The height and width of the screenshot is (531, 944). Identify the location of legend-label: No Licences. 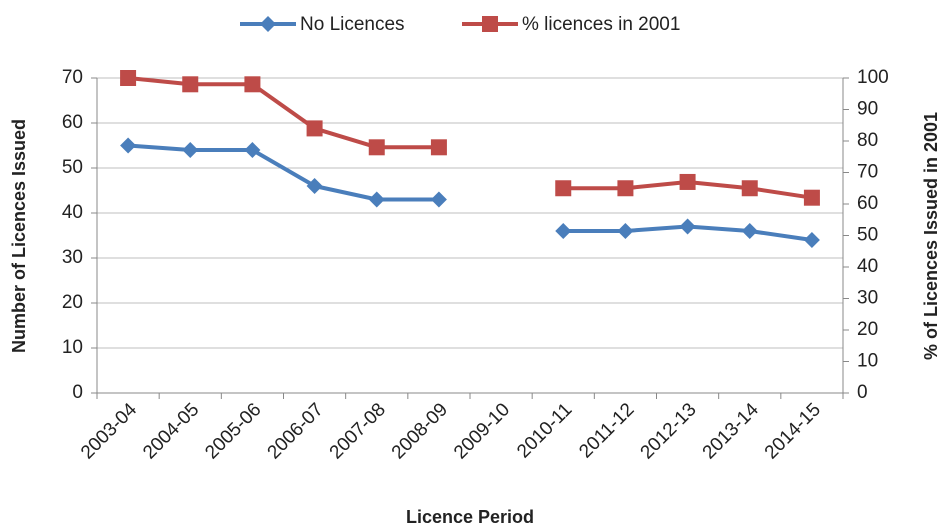
(352, 24).